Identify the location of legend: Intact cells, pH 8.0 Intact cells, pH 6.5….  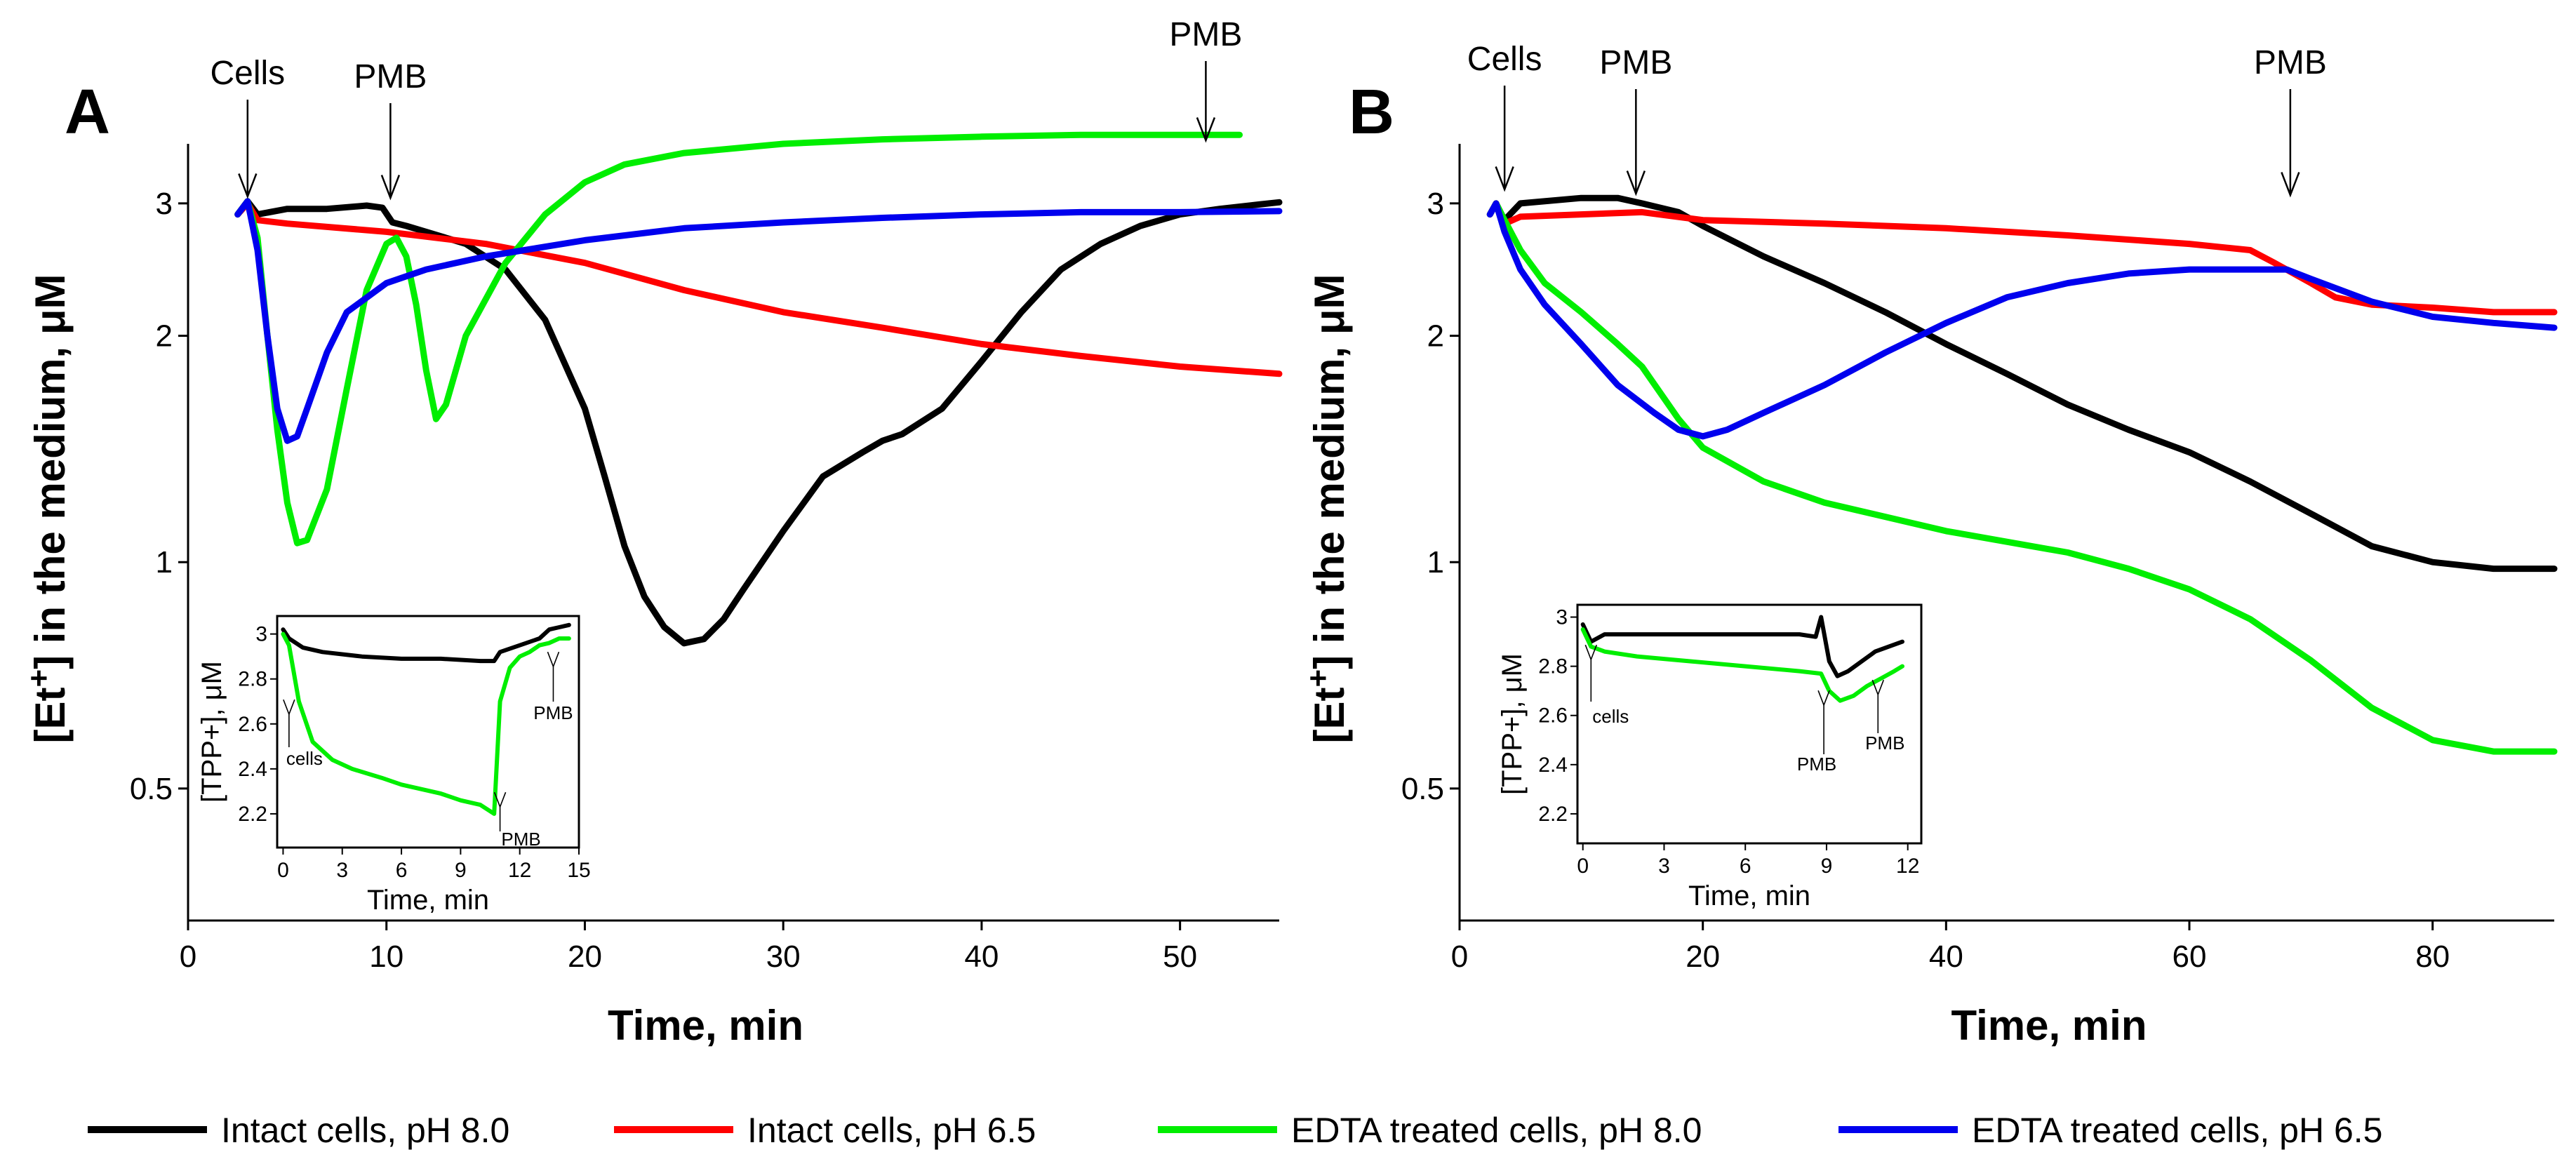
(1235, 1131).